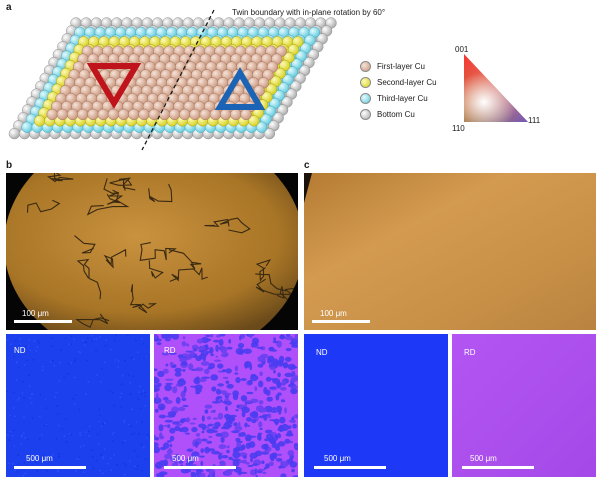 The width and height of the screenshot is (600, 482). What do you see at coordinates (498, 467) in the screenshot?
I see `scale-bar` at bounding box center [498, 467].